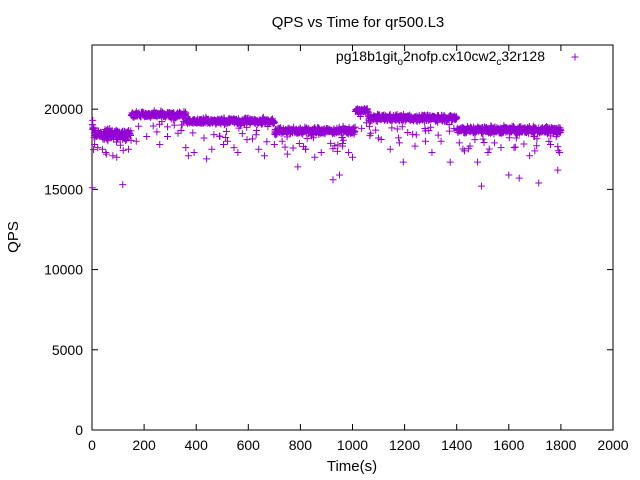  Describe the element at coordinates (13, 237) in the screenshot. I see `y-axis-label: QPS` at that location.